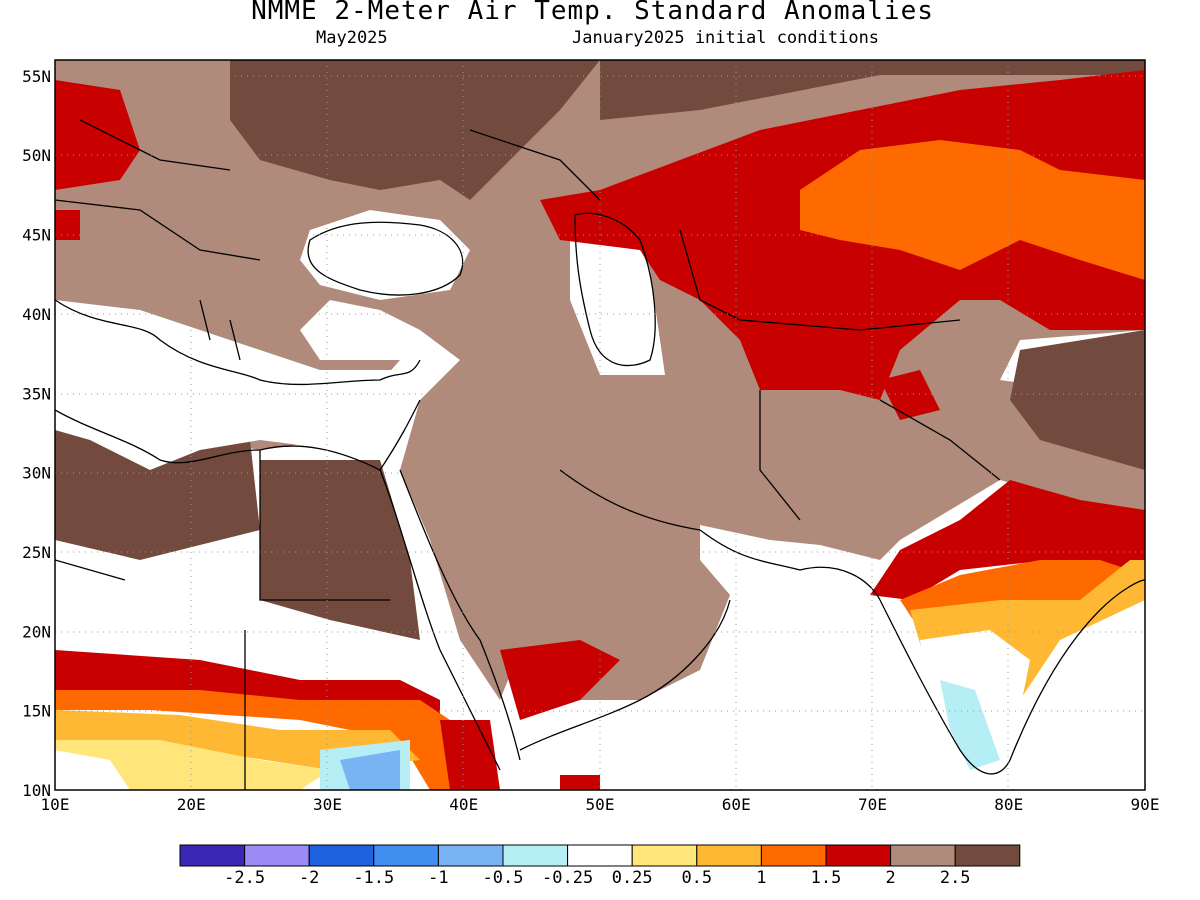 The height and width of the screenshot is (900, 1200). Describe the element at coordinates (36, 631) in the screenshot. I see `y-tick-label: 20N` at that location.